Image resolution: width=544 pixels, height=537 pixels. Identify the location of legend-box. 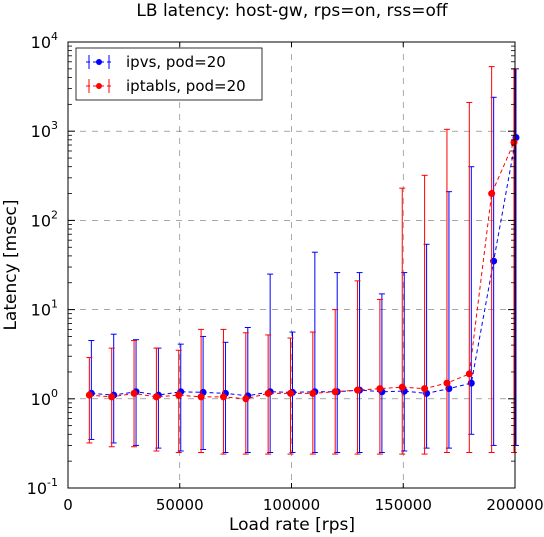
(169, 74).